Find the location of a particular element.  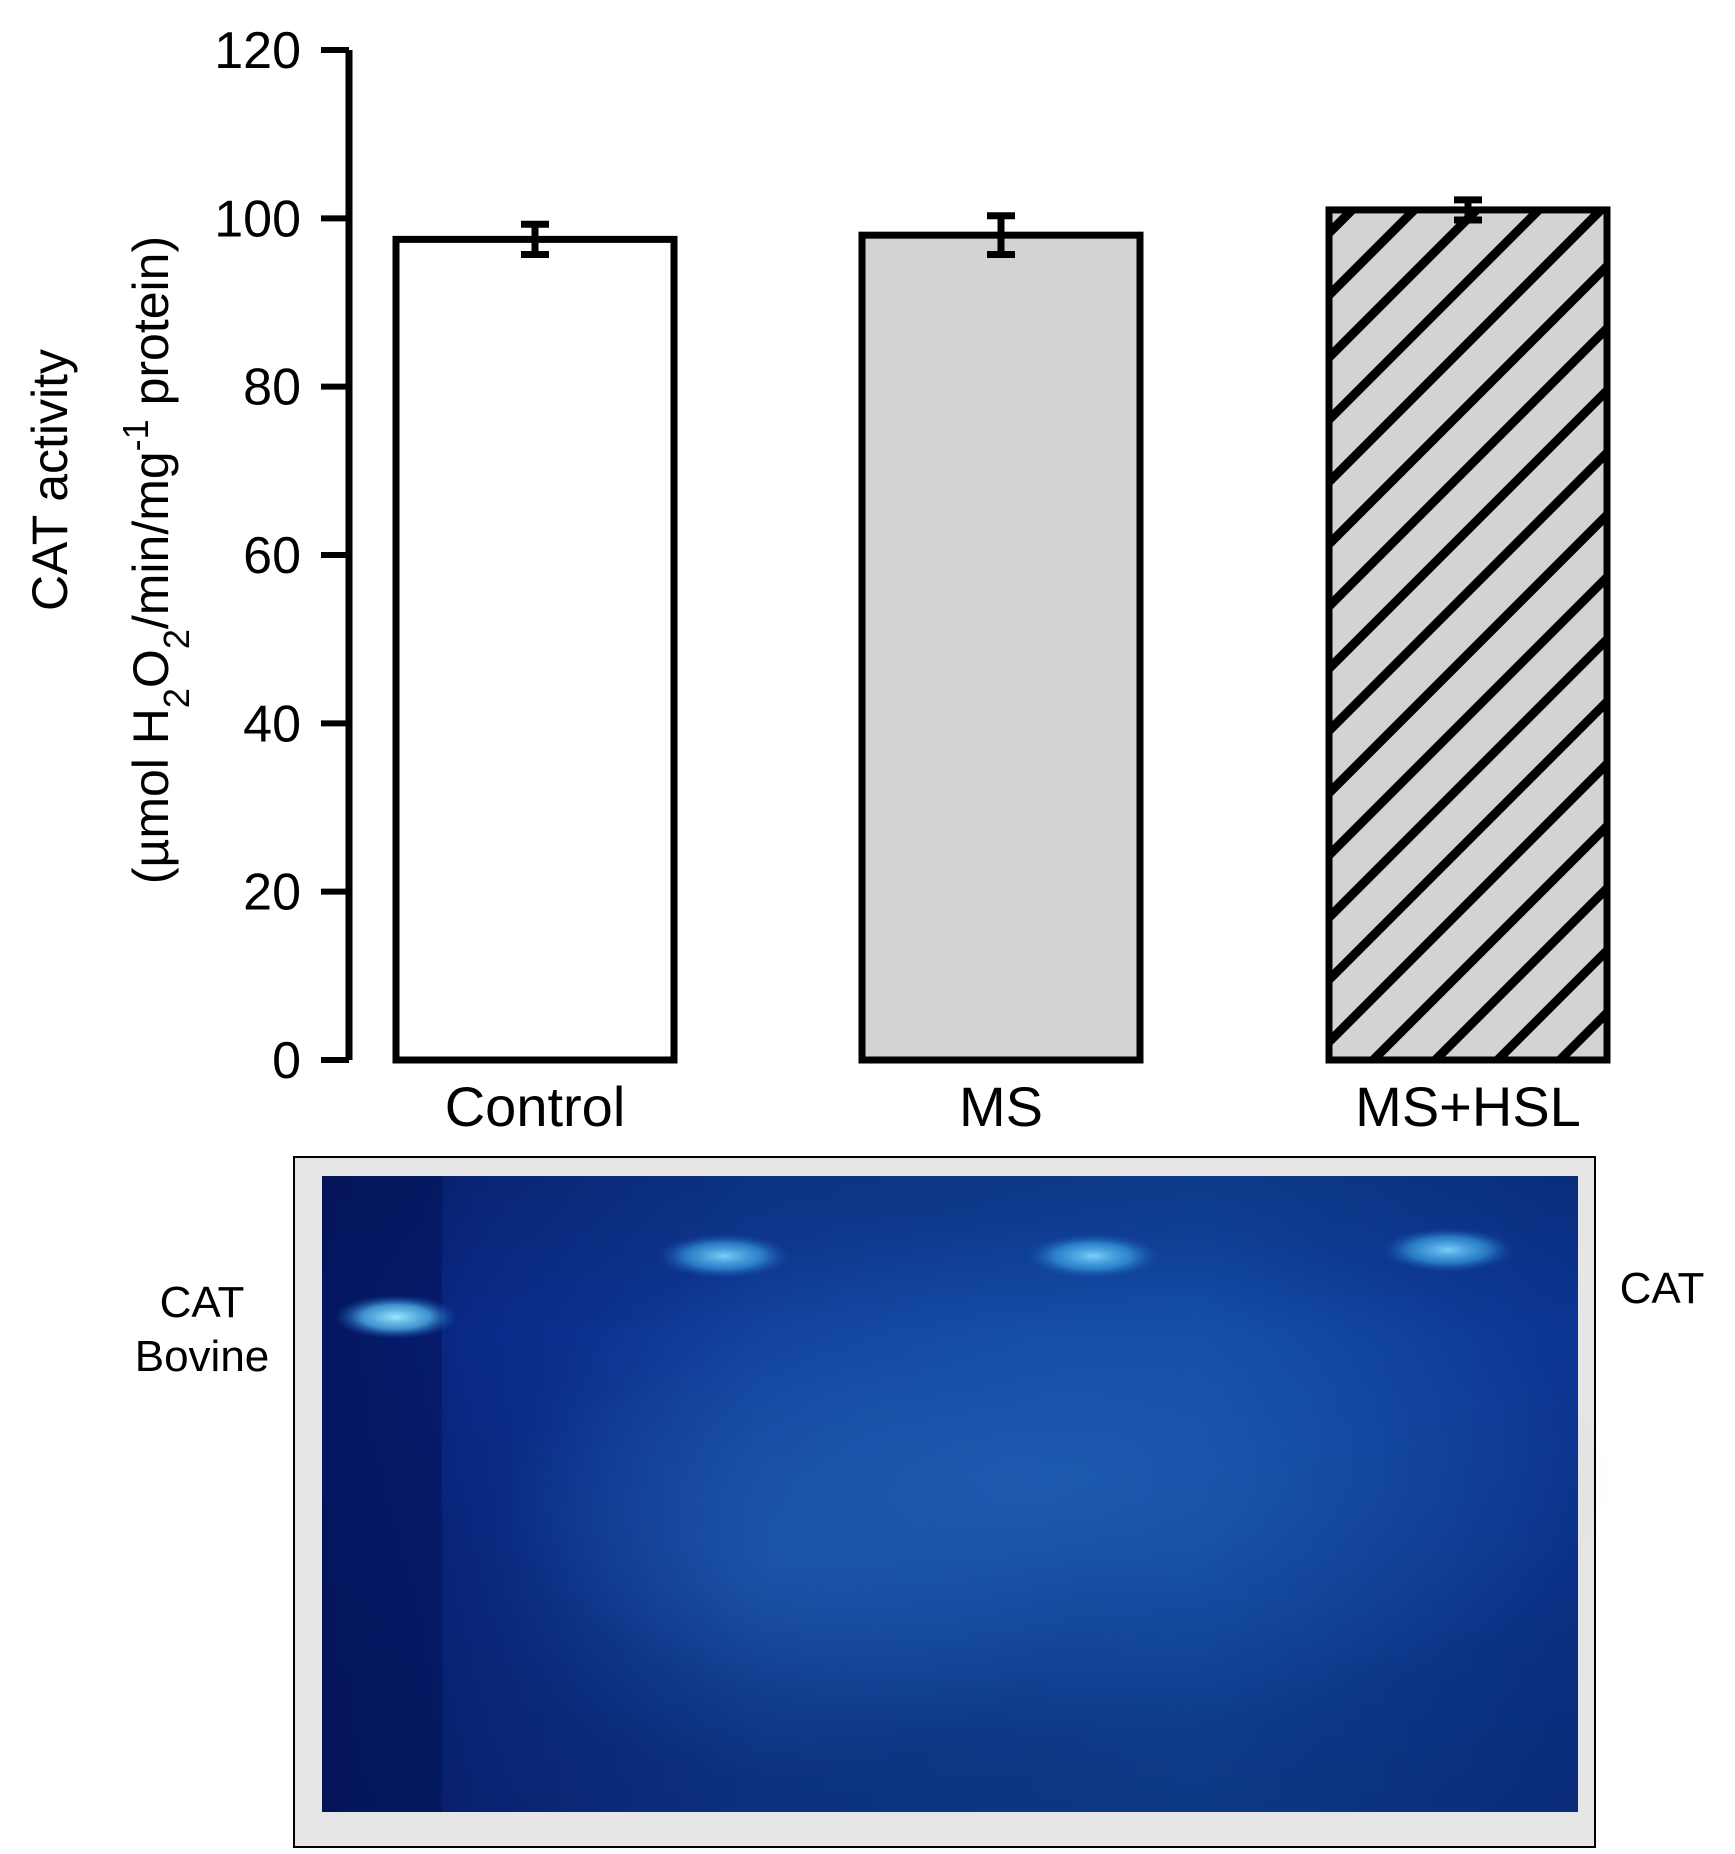

y-tick-label: 100 is located at coordinates (257, 219).